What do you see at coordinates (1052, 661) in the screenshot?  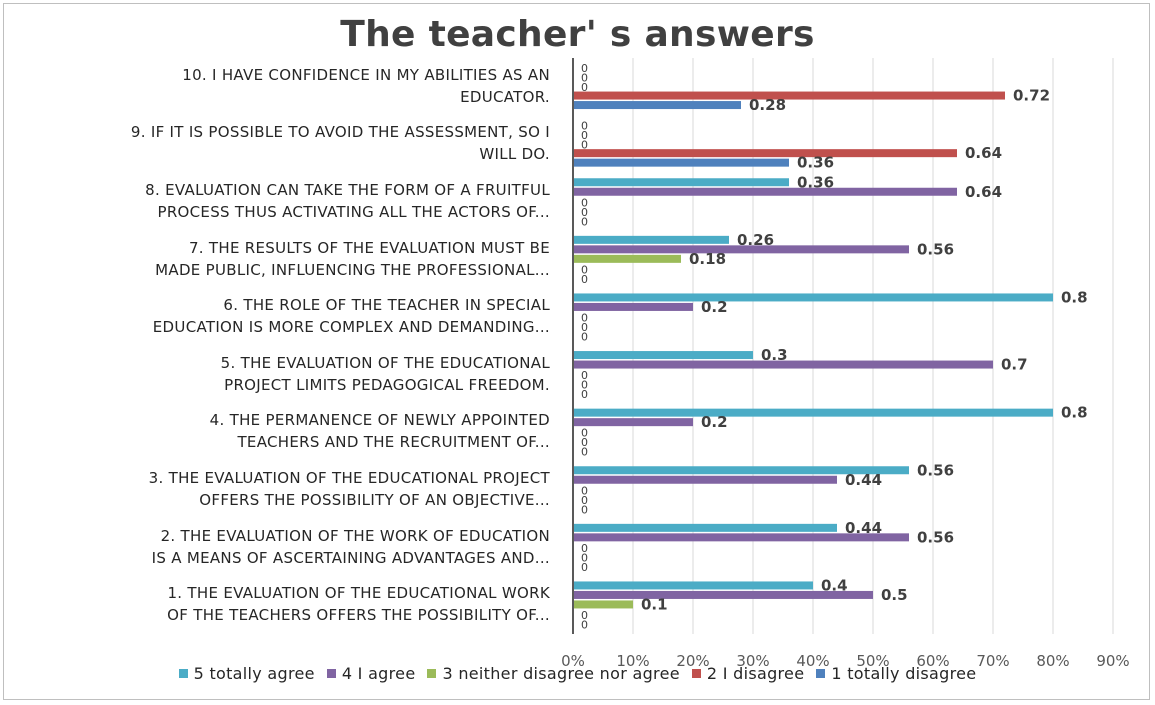 I see `x-tick-label: 80%` at bounding box center [1052, 661].